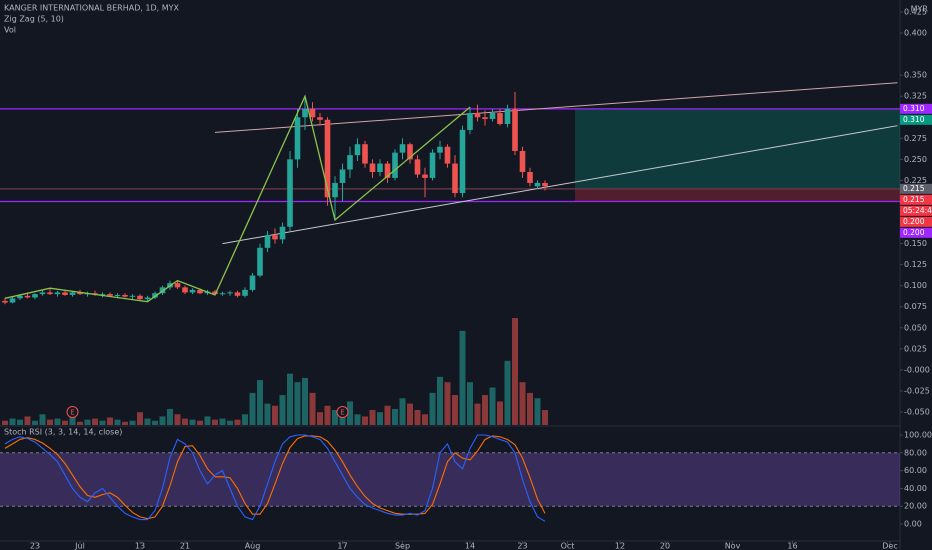 Image resolution: width=932 pixels, height=550 pixels. What do you see at coordinates (915, 12) in the screenshot?
I see `y-tick-label: 0.425` at bounding box center [915, 12].